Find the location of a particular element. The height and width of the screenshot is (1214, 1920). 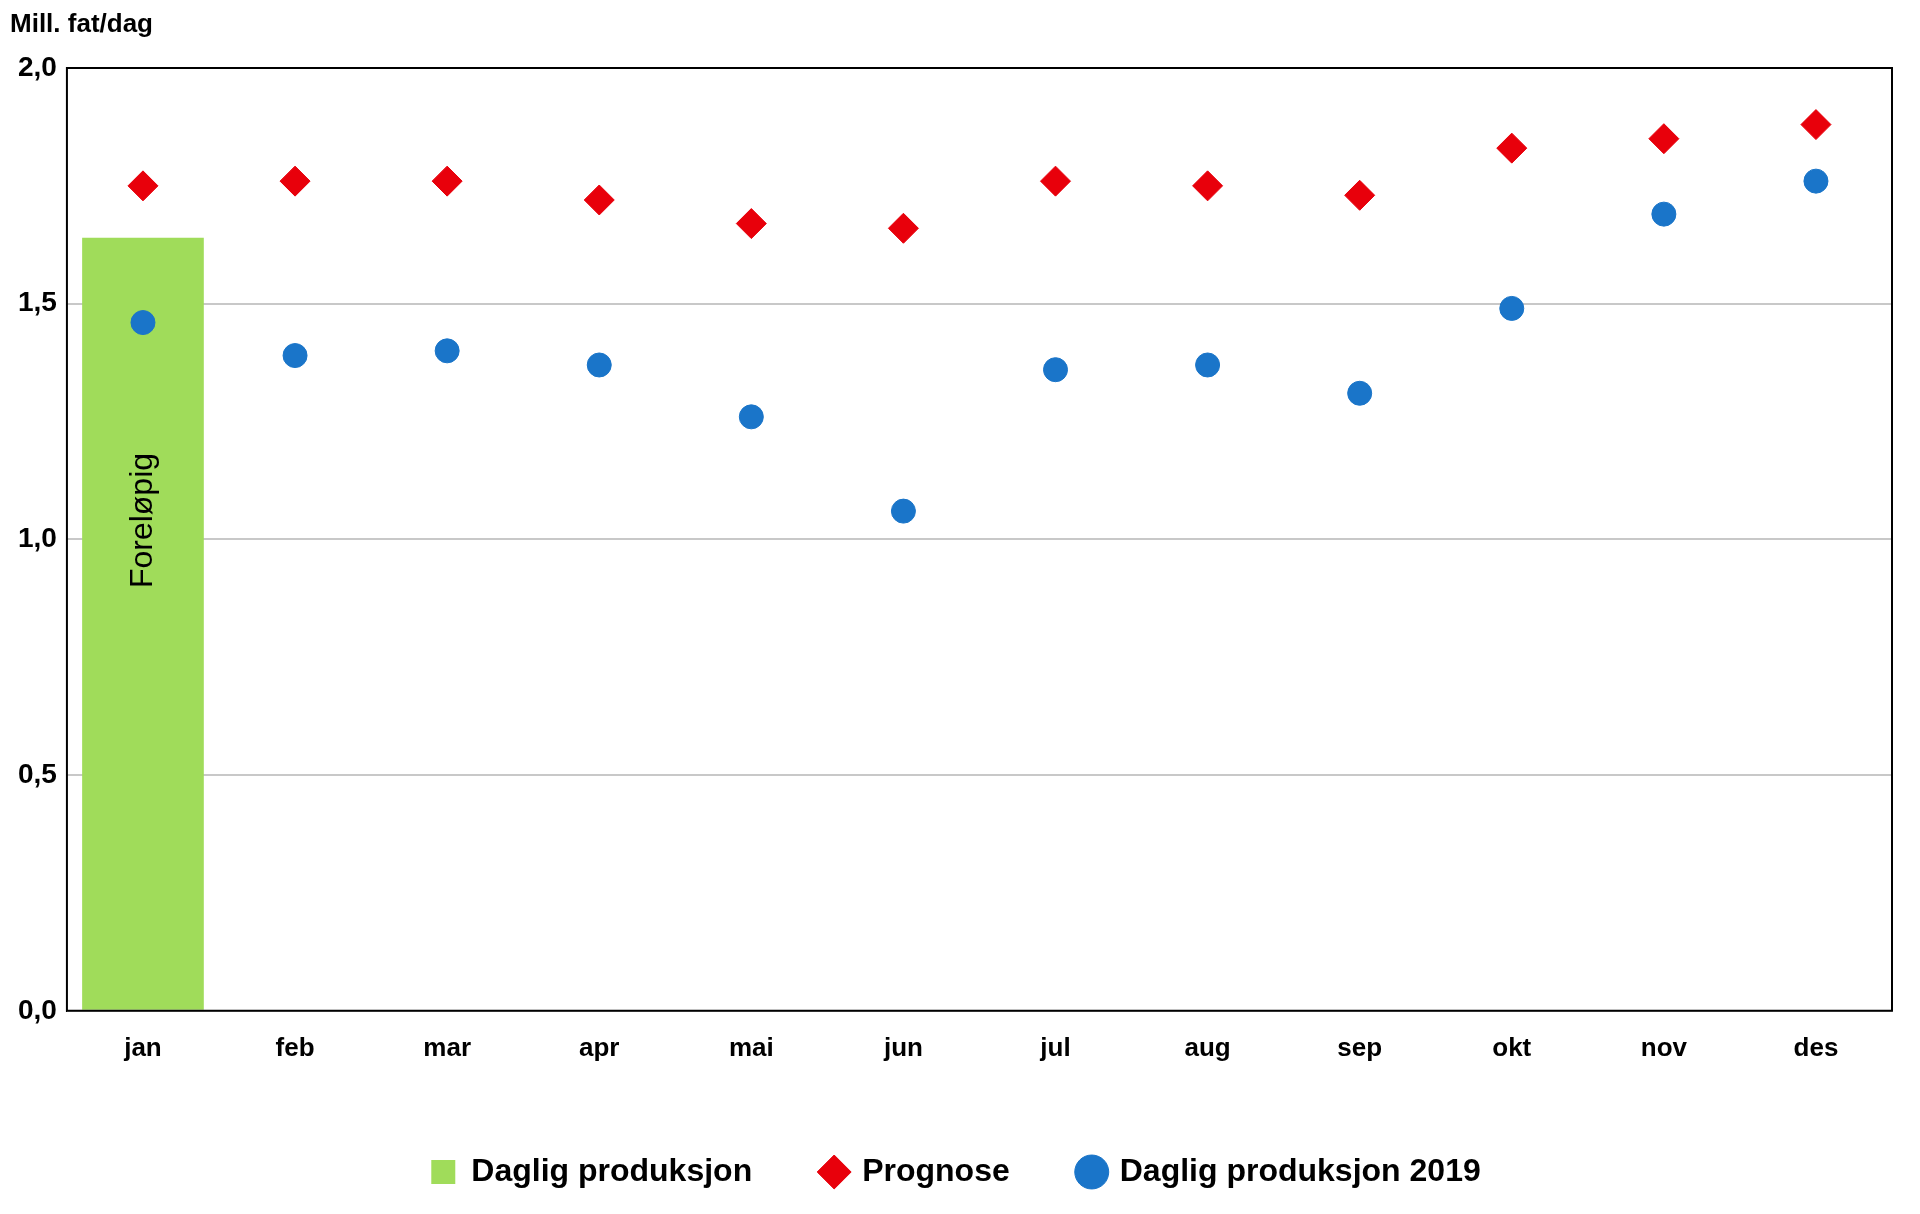

y-tick-label: 0,0 is located at coordinates (37, 1009).